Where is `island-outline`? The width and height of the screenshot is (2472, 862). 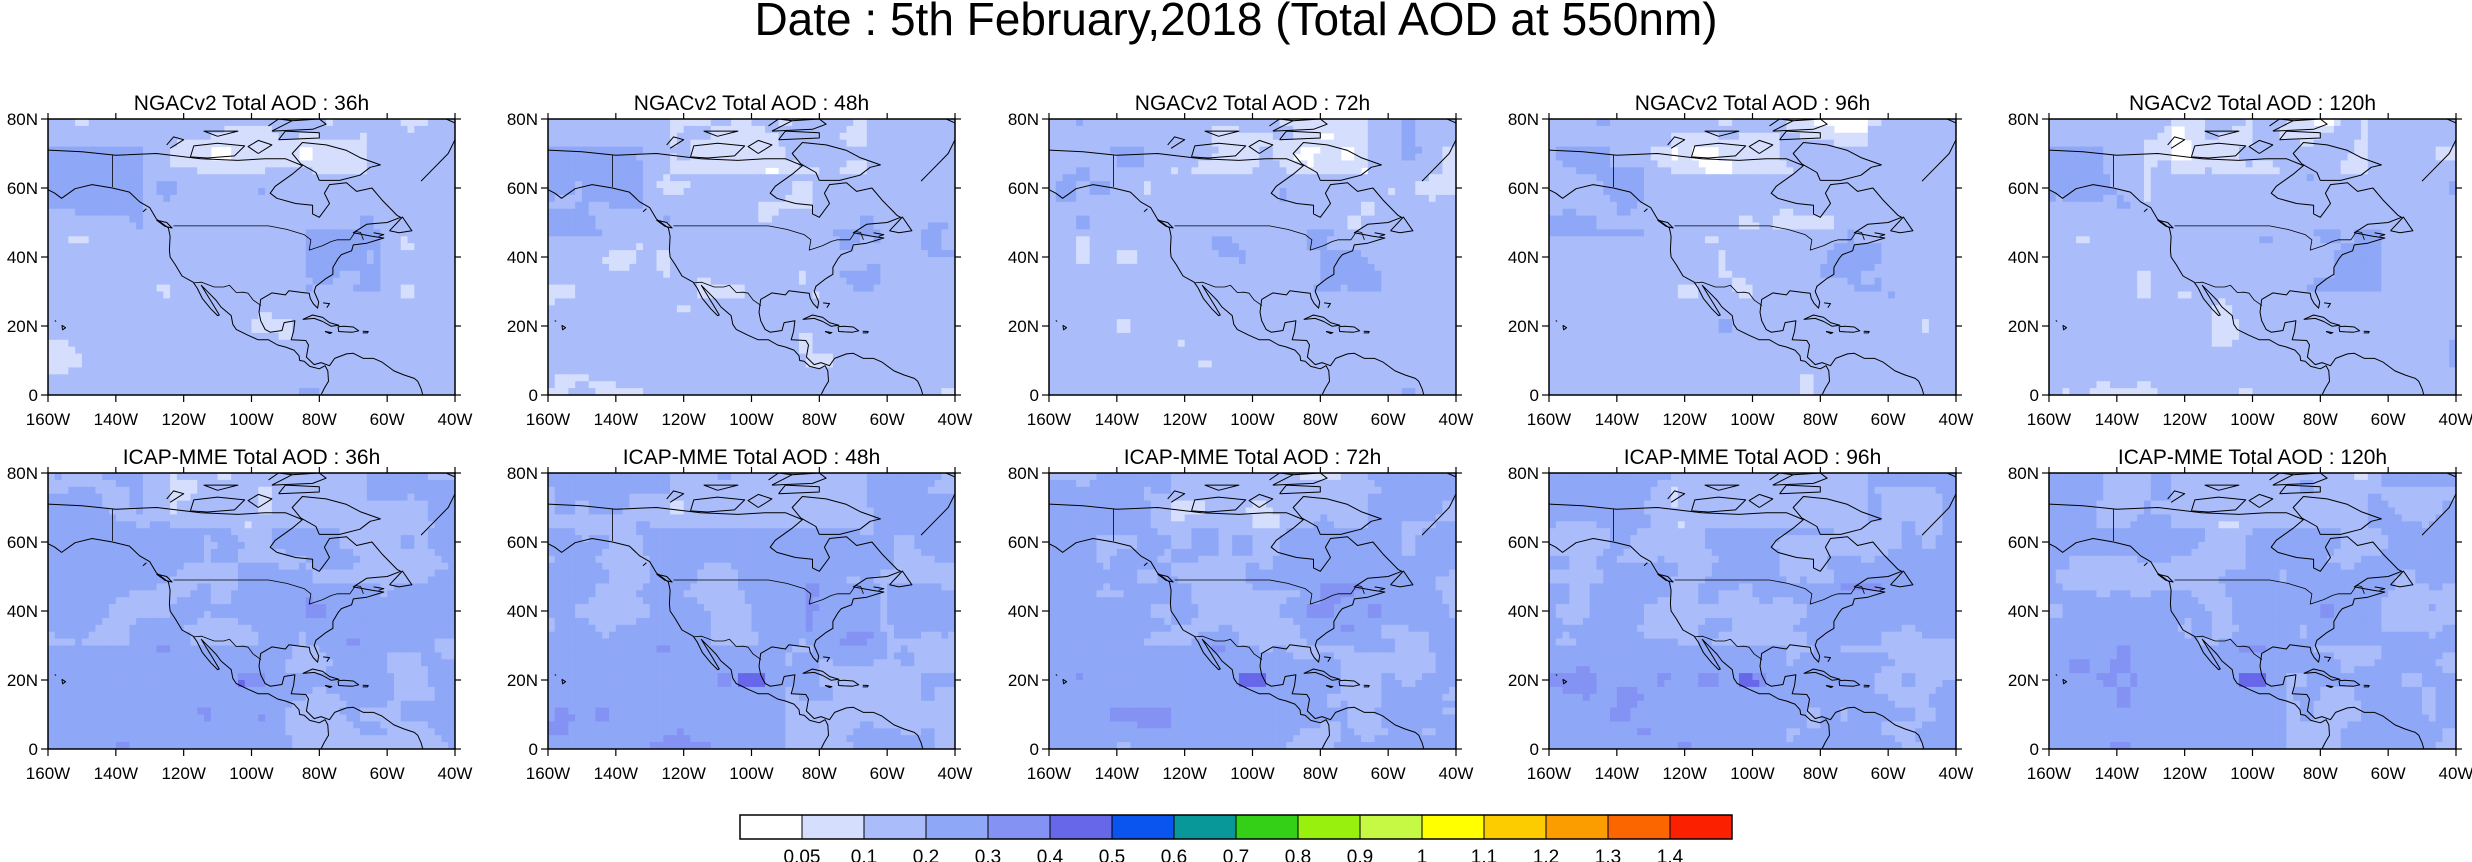 island-outline is located at coordinates (328, 333).